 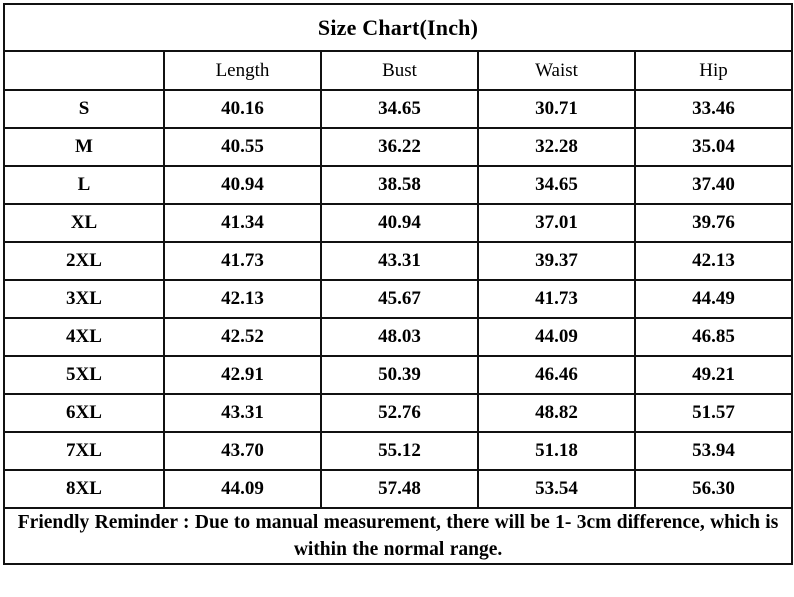 I want to click on size-label: 6XL, so click(x=84, y=413).